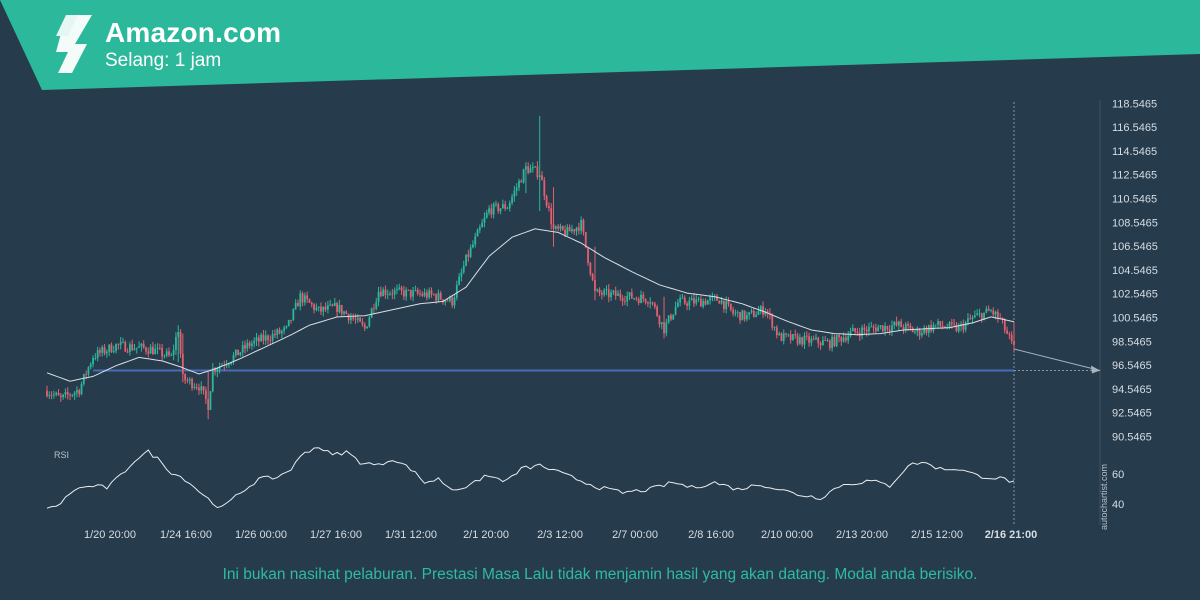  I want to click on y-tick-label: 90.5465, so click(1132, 438).